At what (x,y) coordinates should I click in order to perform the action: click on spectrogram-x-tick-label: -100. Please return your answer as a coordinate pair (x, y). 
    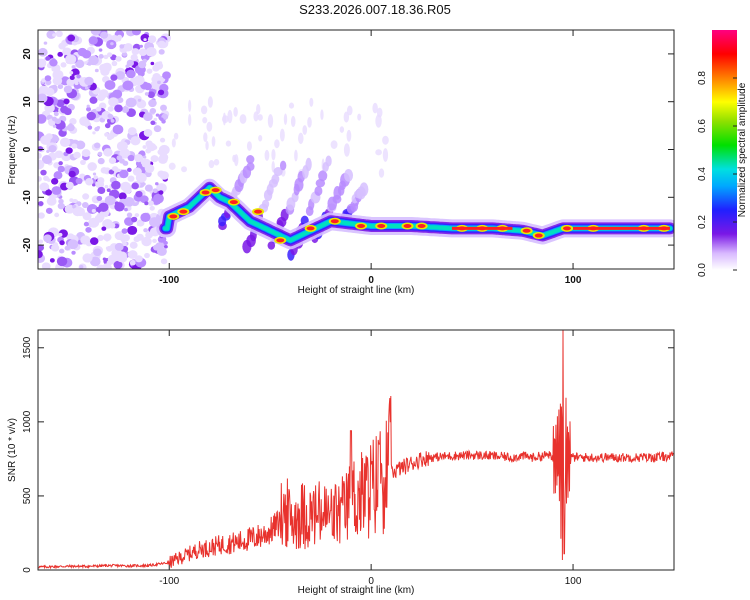
    Looking at the image, I should click on (169, 280).